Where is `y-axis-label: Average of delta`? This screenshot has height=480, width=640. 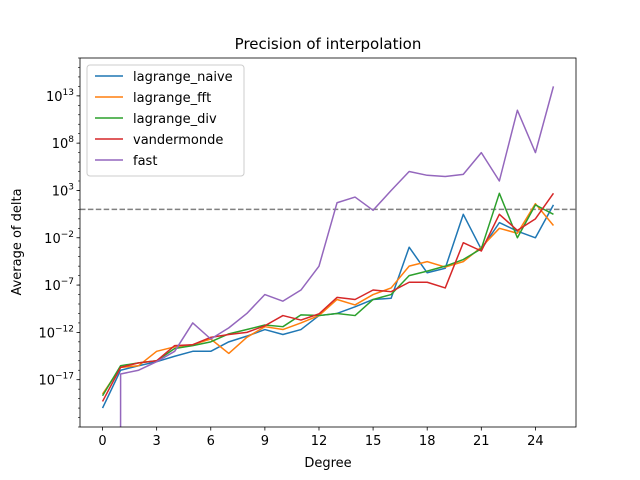 y-axis-label: Average of delta is located at coordinates (17, 241).